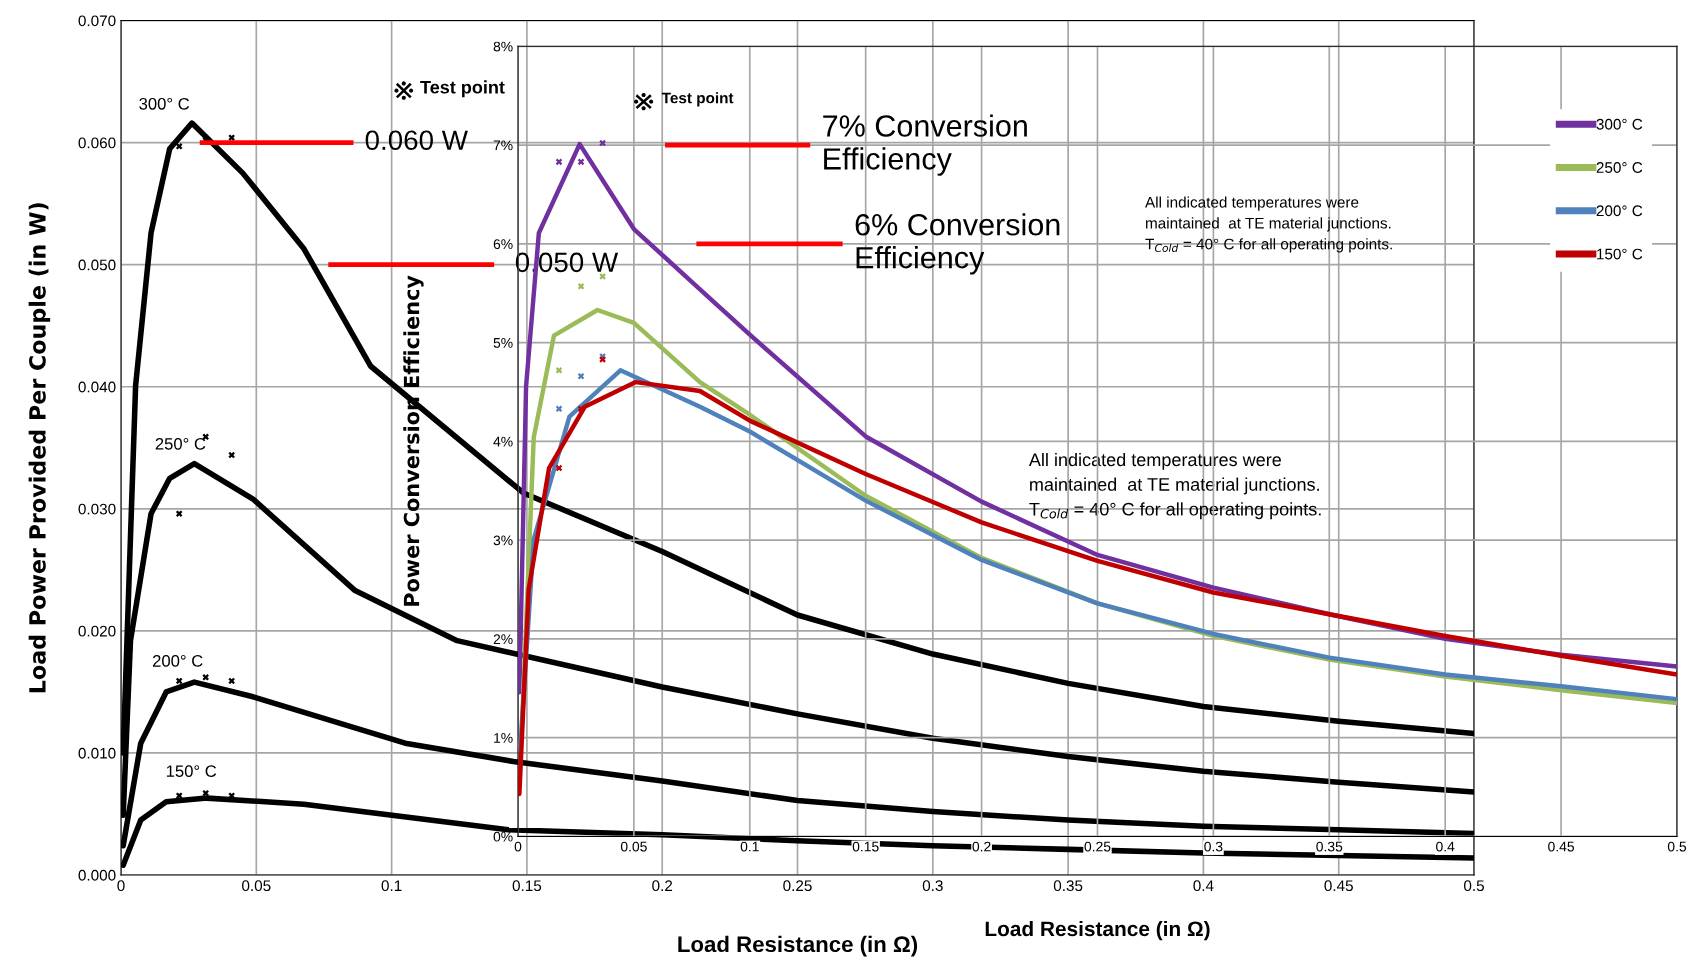 This screenshot has width=1690, height=969. I want to click on y-tick-label: 0.040, so click(97, 387).